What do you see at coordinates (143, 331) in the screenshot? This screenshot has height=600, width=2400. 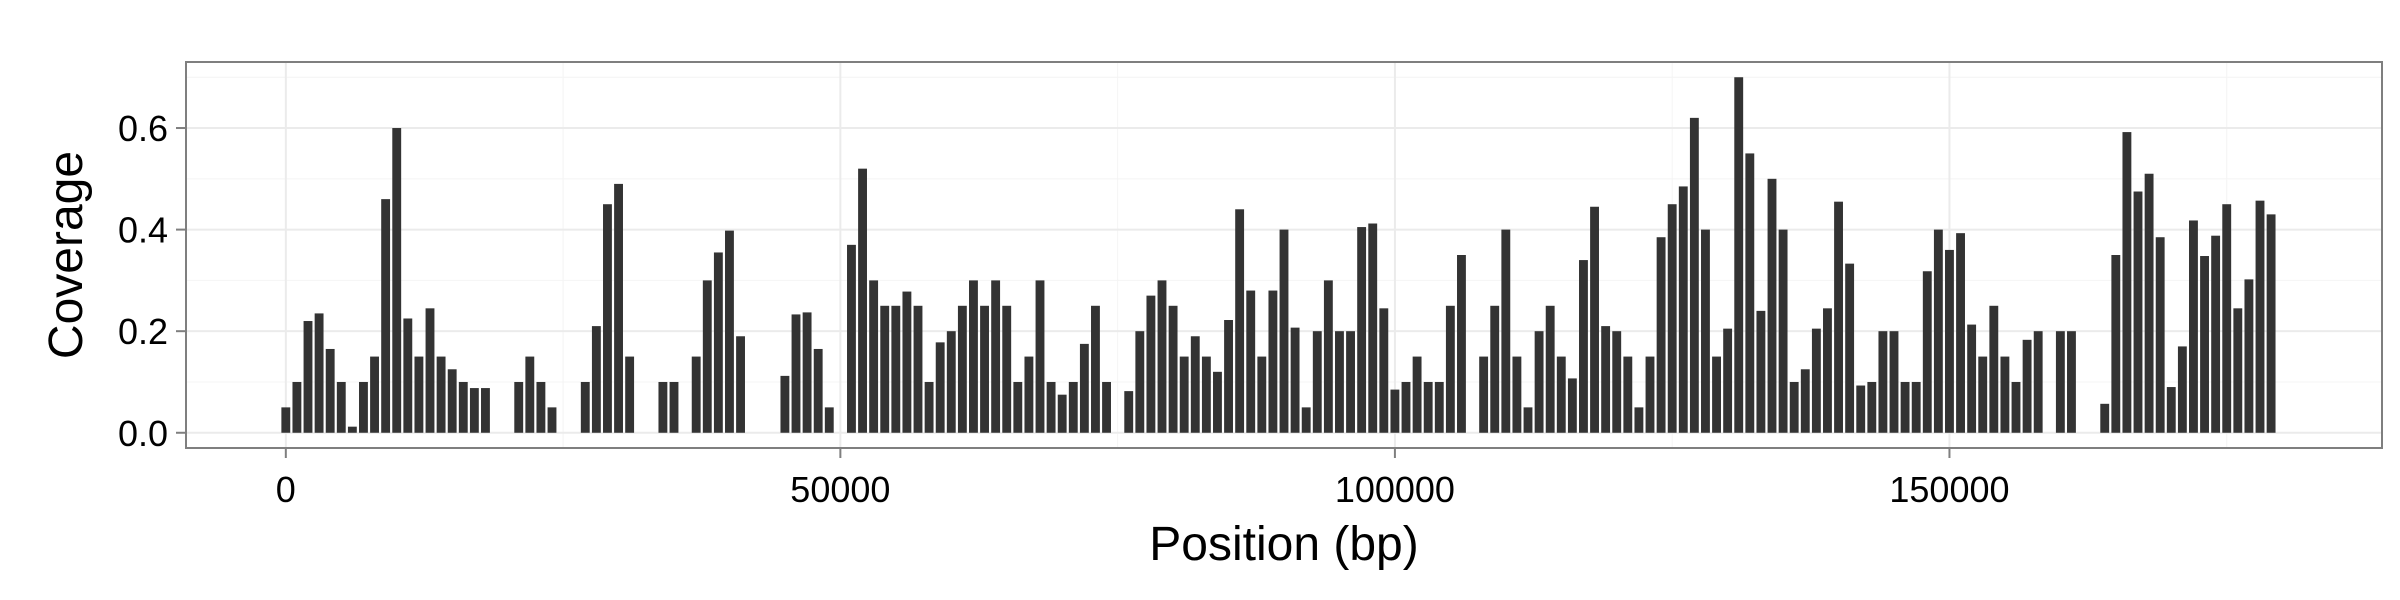 I see `y-tick-label: 0.2` at bounding box center [143, 331].